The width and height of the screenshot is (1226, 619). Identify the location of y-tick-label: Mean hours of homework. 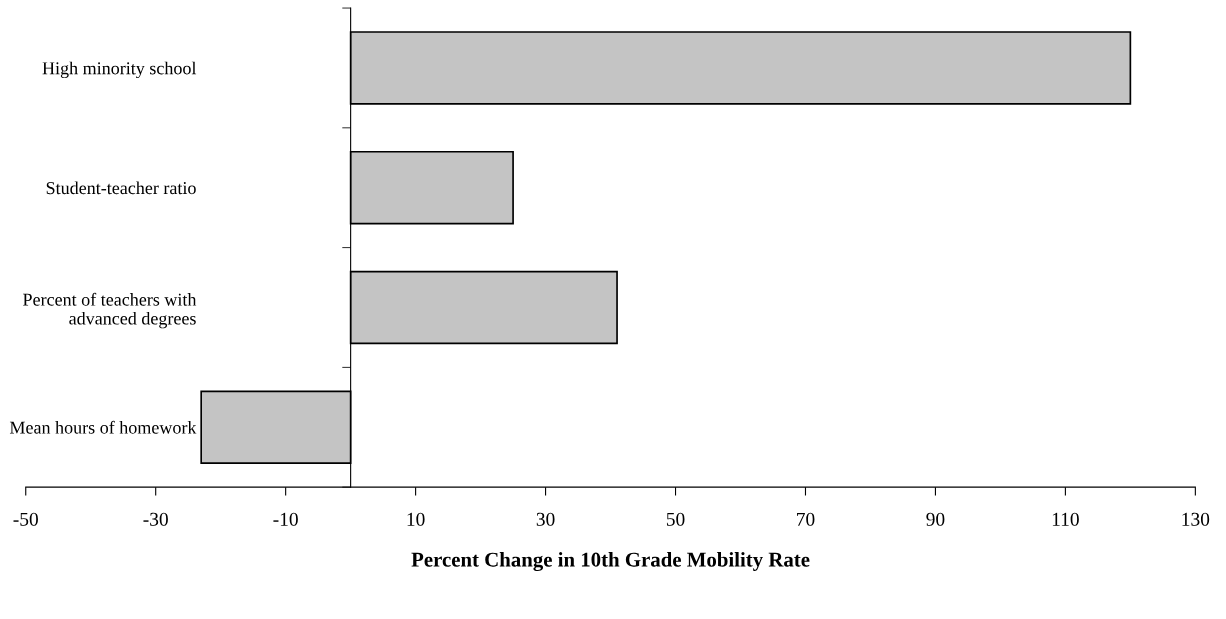
(103, 427).